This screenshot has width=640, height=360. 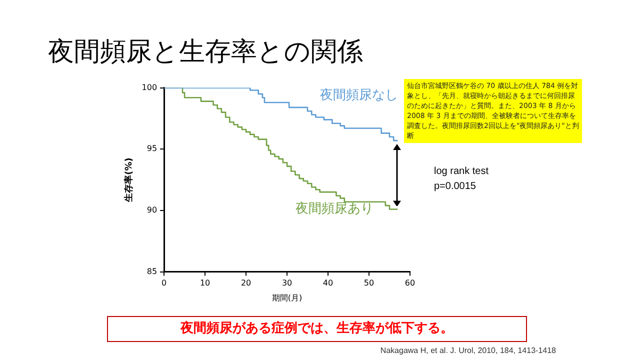 What do you see at coordinates (164, 283) in the screenshot?
I see `x-tick-label: 0` at bounding box center [164, 283].